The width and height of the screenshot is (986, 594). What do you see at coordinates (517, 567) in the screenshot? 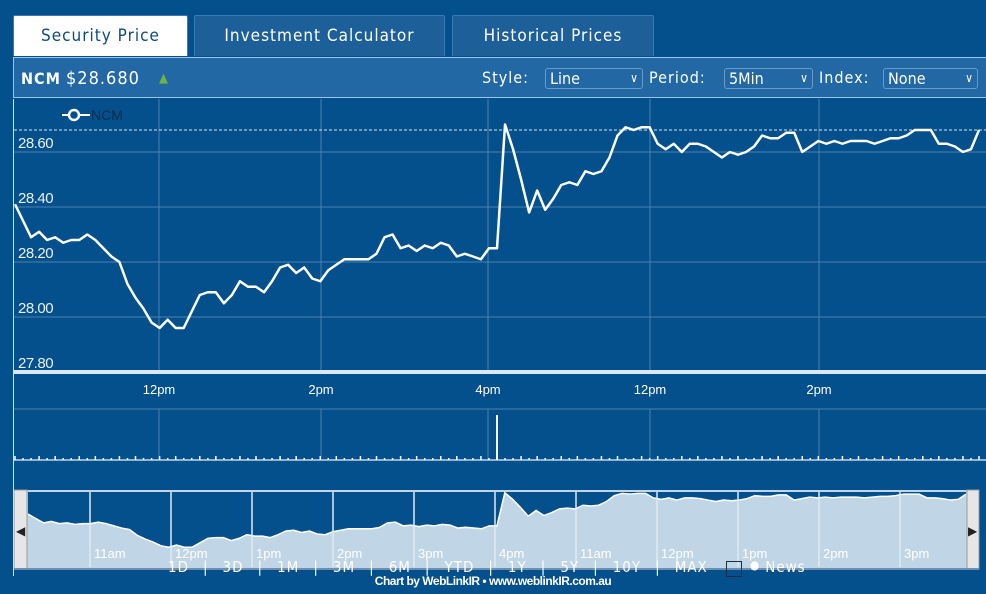
I see `range-1y: 1Y` at bounding box center [517, 567].